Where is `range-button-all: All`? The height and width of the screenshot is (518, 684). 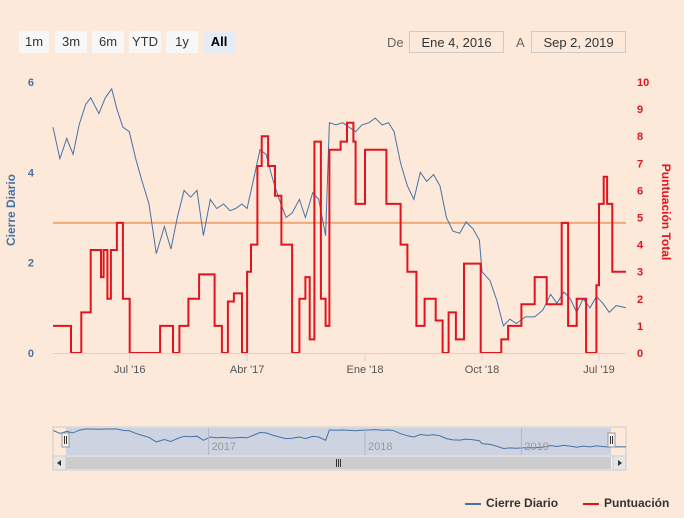 range-button-all: All is located at coordinates (219, 42).